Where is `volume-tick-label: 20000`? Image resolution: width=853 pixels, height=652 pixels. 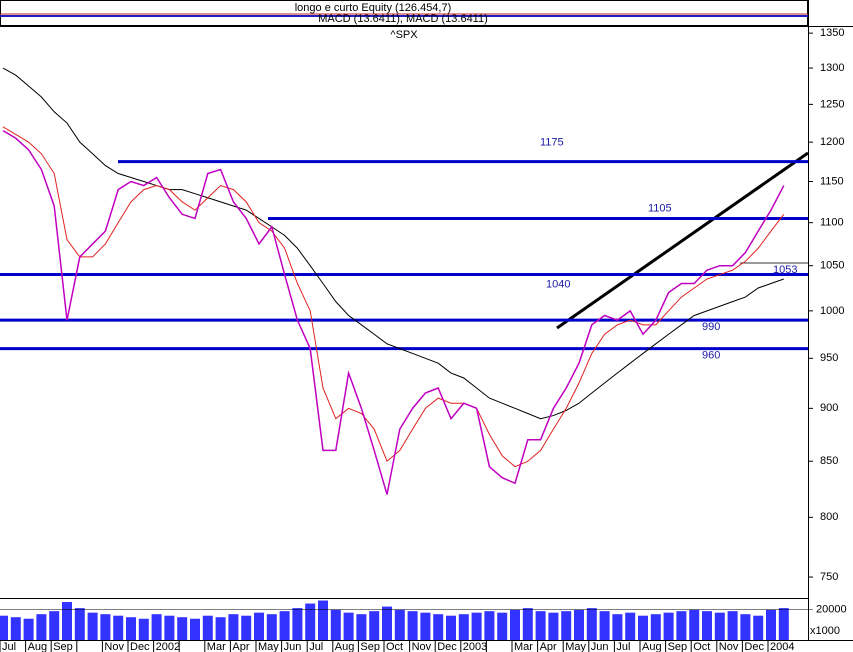
volume-tick-label: 20000 is located at coordinates (831, 610).